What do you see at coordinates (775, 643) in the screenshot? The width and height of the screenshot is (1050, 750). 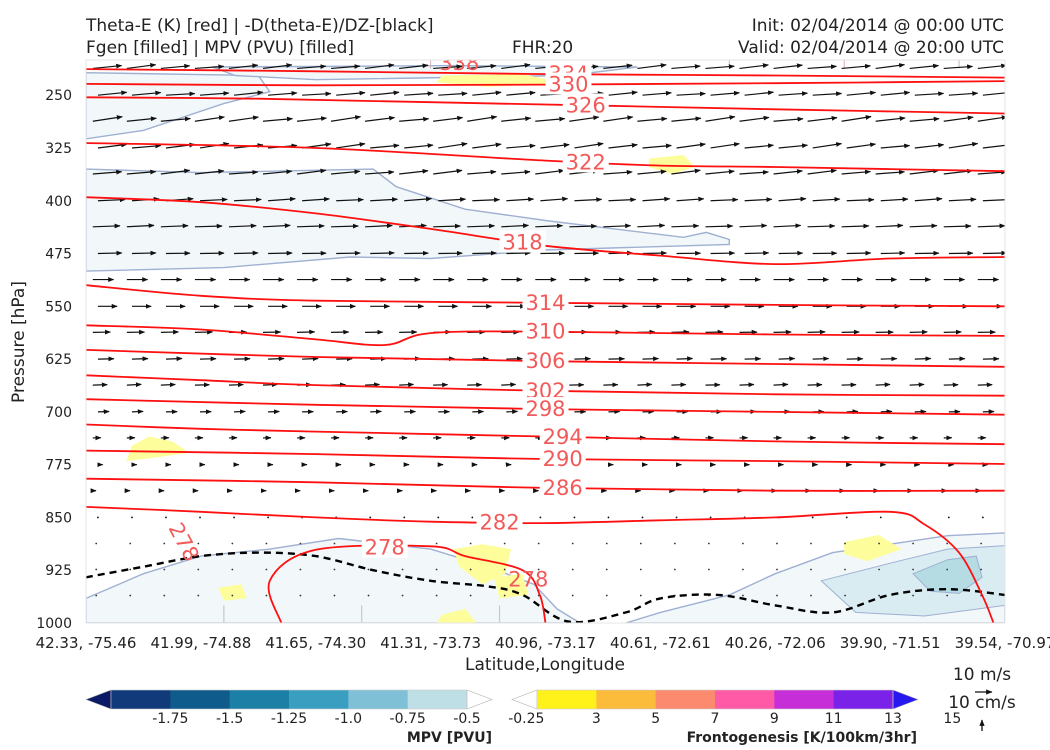 I see `x-tick-label: 40.26, -72.06` at bounding box center [775, 643].